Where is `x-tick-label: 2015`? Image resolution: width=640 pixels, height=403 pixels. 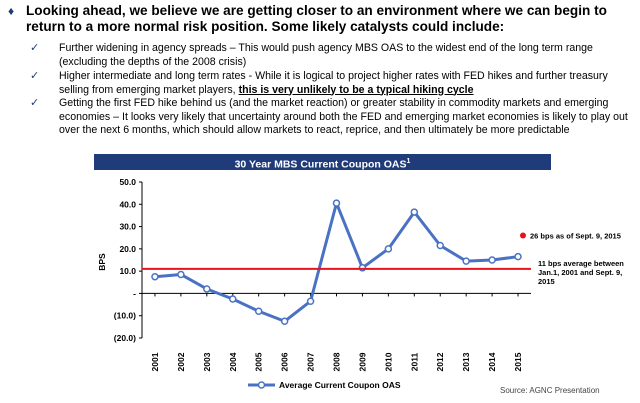 x-tick-label: 2015 is located at coordinates (518, 361).